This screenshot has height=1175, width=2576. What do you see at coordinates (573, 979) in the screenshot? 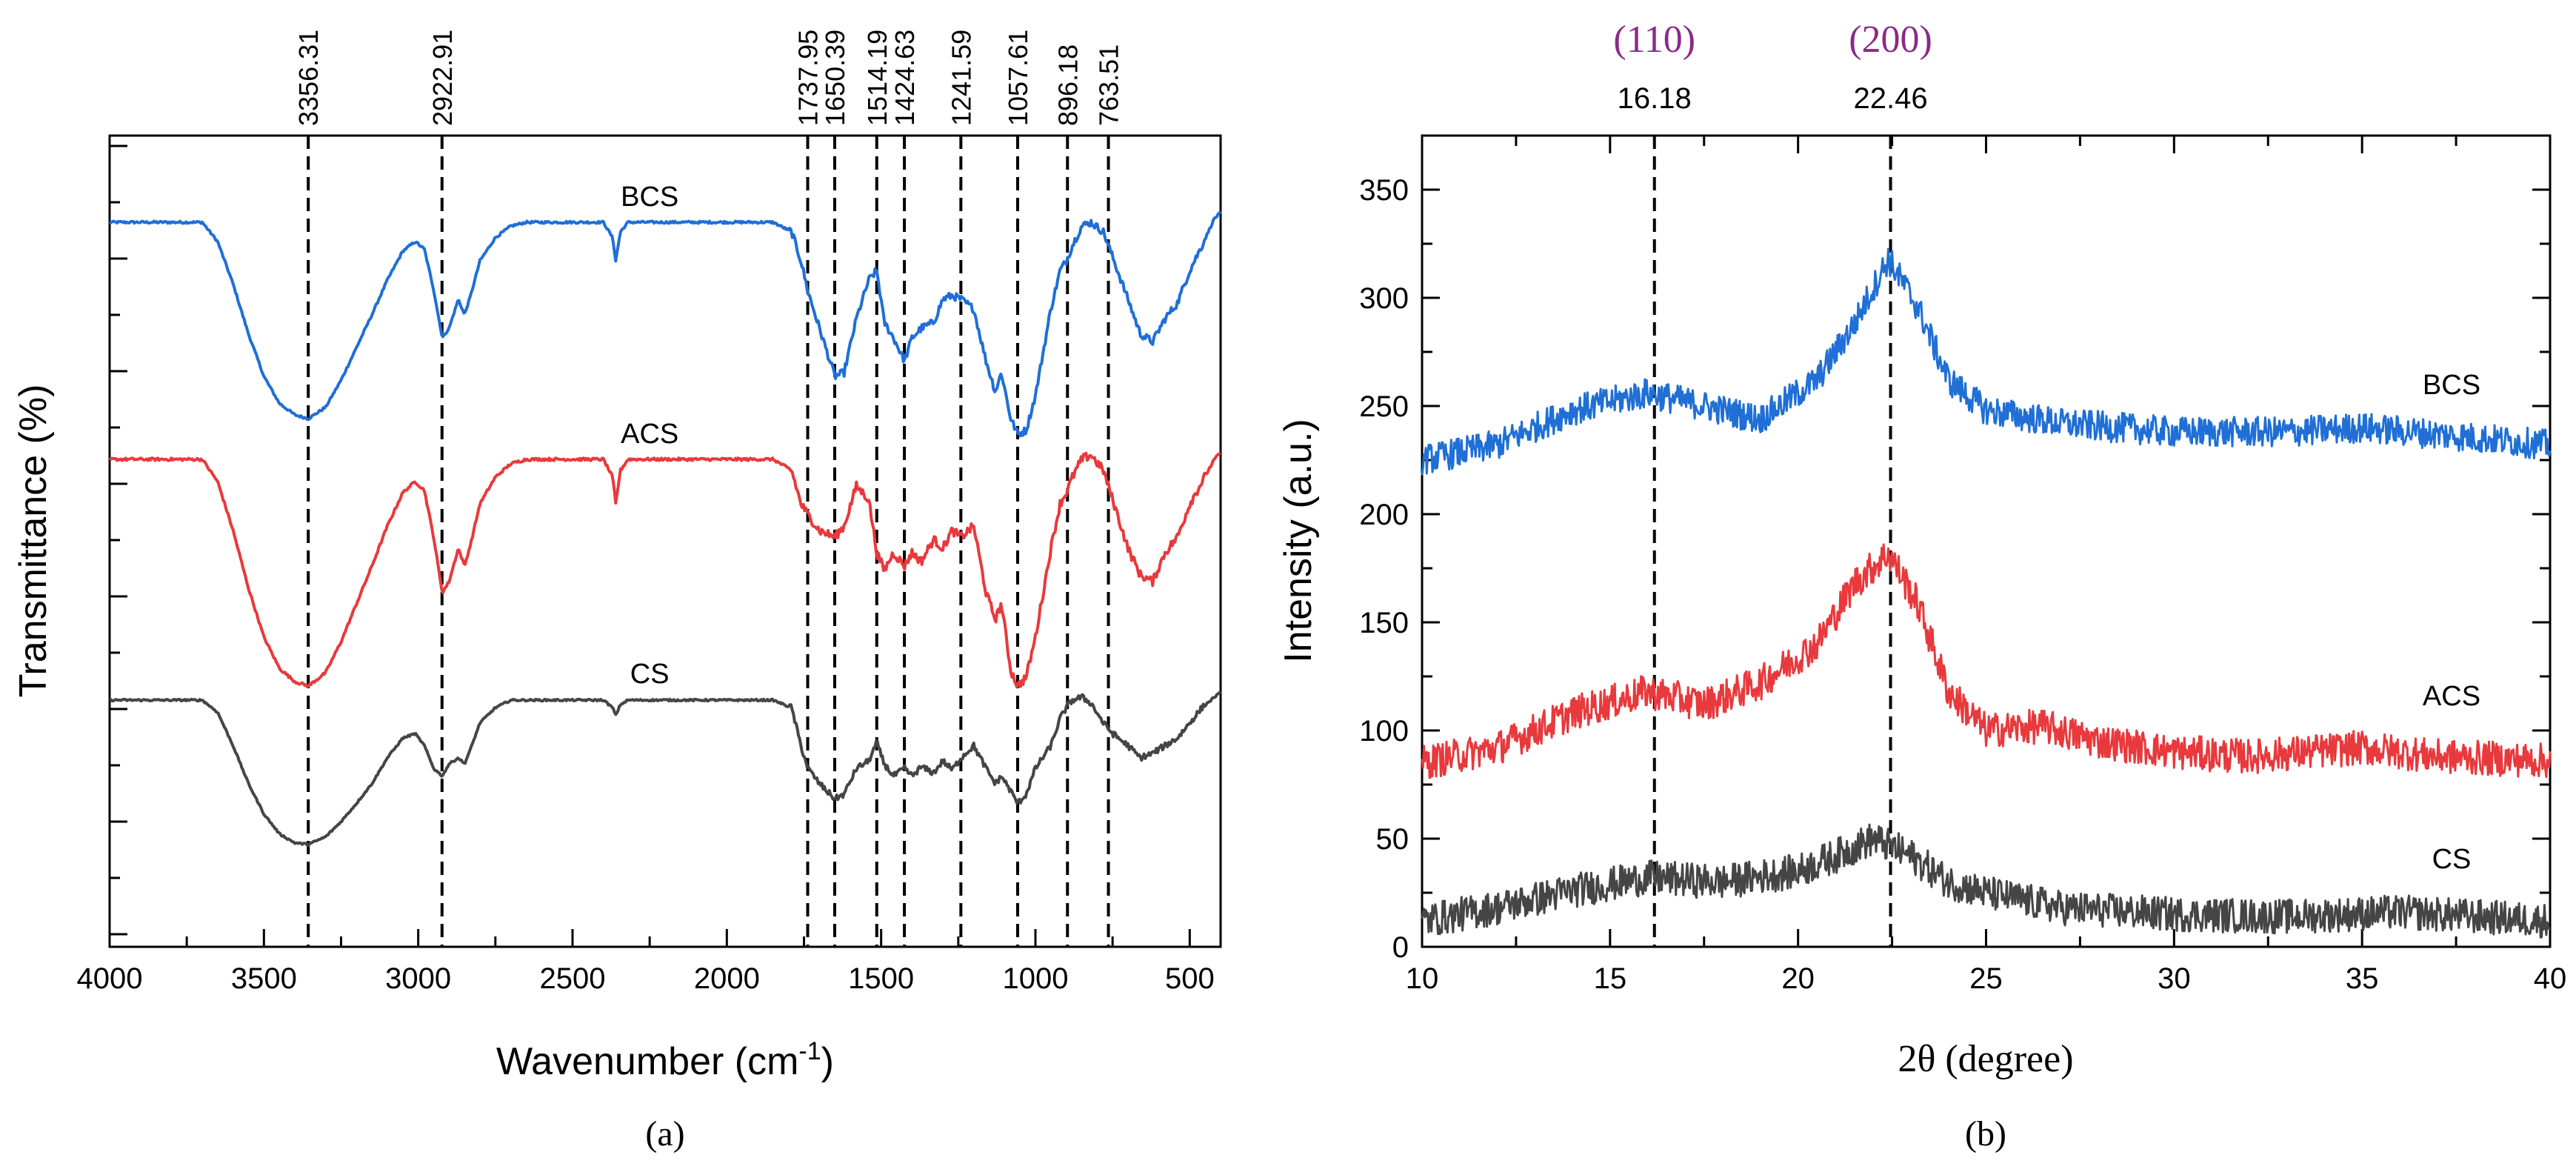
I see `ftir-x-tick-label: 2500` at bounding box center [573, 979].